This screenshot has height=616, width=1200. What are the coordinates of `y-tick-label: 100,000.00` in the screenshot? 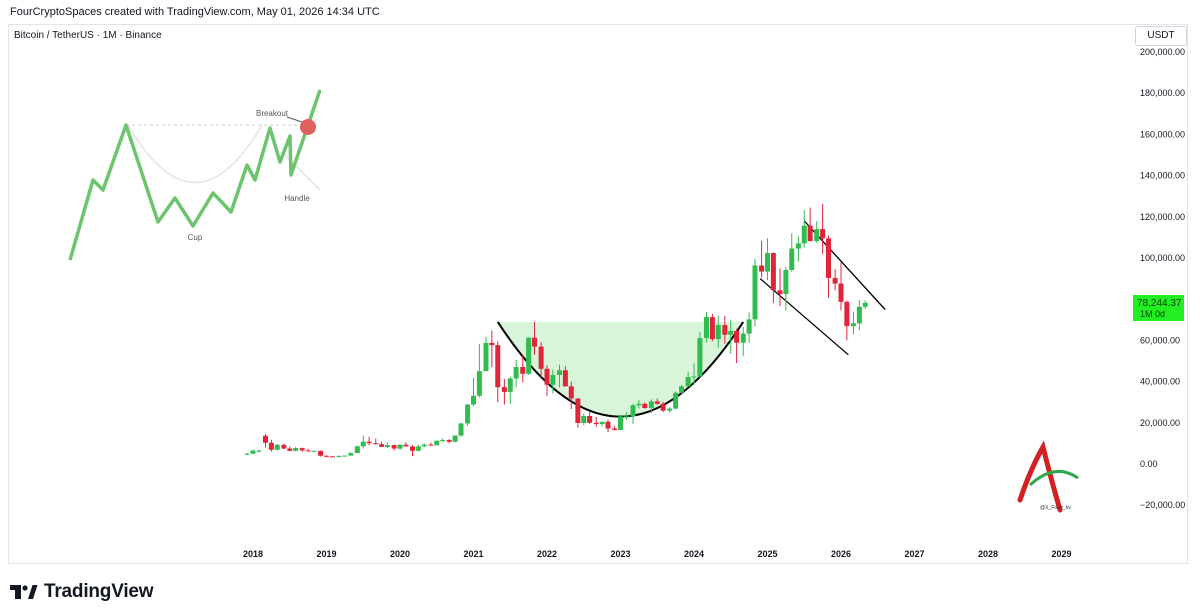 It's located at (1162, 258).